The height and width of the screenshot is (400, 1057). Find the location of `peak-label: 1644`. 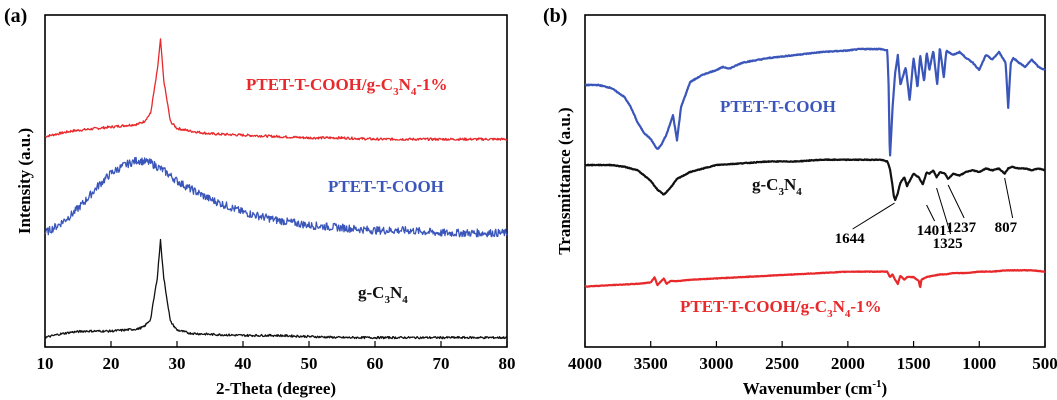

peak-label: 1644 is located at coordinates (850, 239).